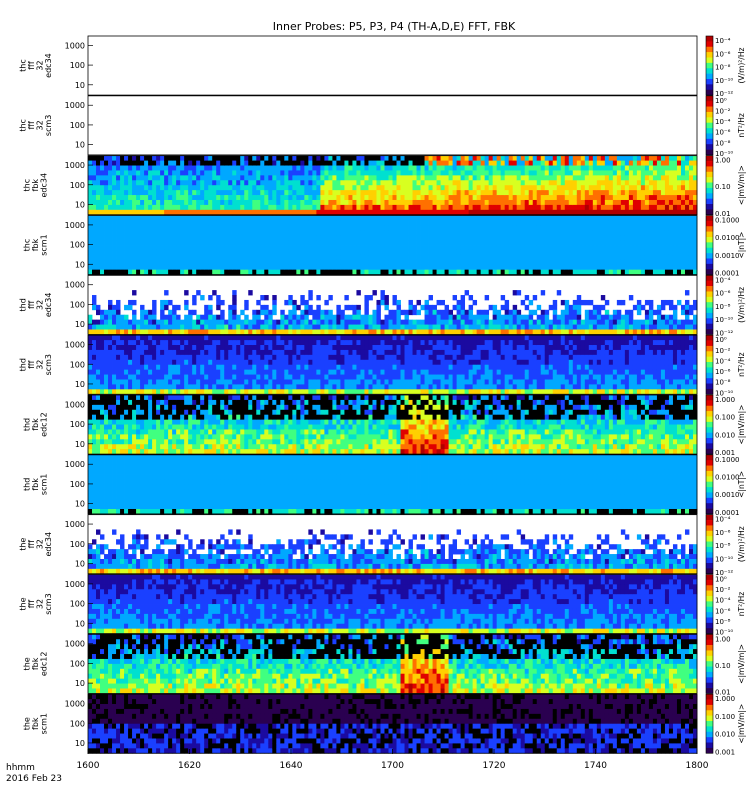 Image resolution: width=750 pixels, height=800 pixels. I want to click on colorbar-tick-label: 10⁻¹⁰, so click(724, 320).